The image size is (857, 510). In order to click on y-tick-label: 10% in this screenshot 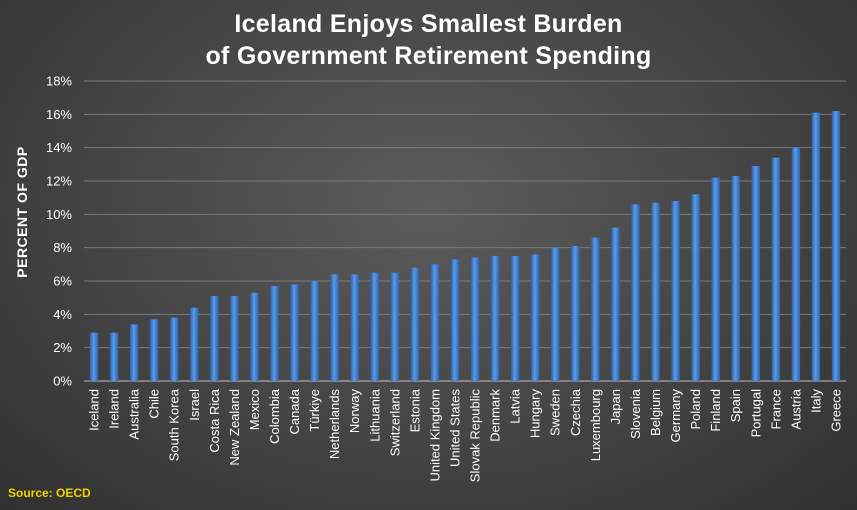, I will do `click(59, 214)`.